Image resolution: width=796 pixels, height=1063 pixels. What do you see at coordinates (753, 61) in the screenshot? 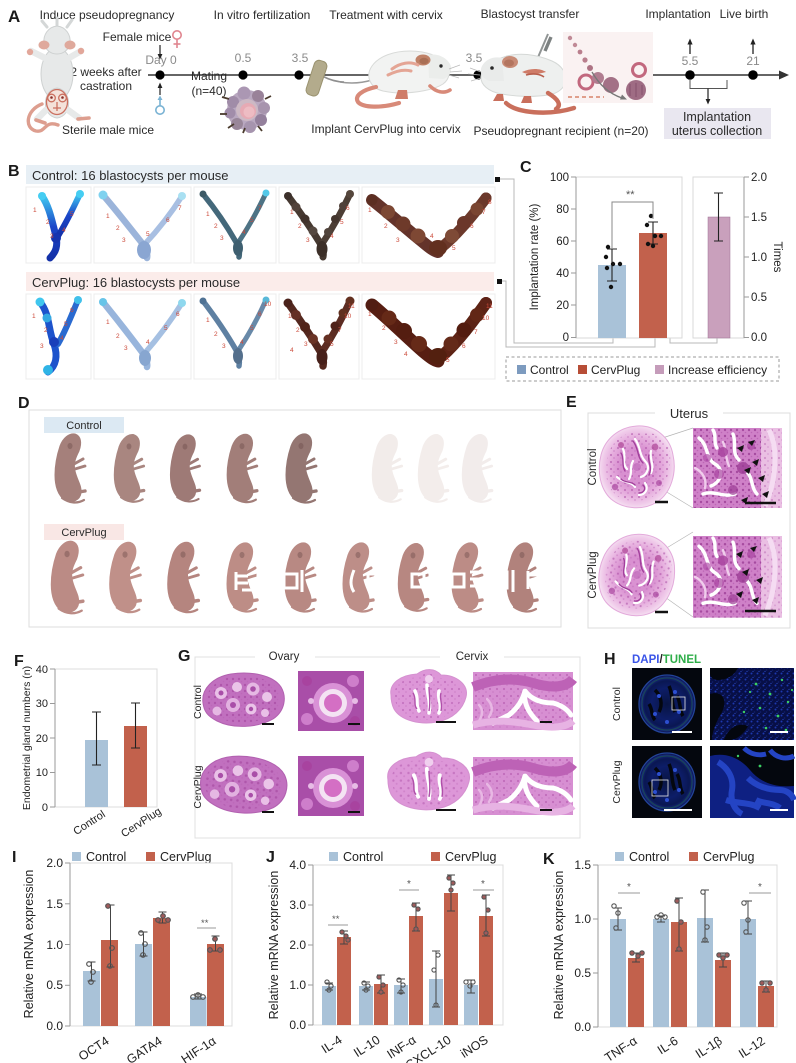
I see `svg-text: 21` at bounding box center [753, 61].